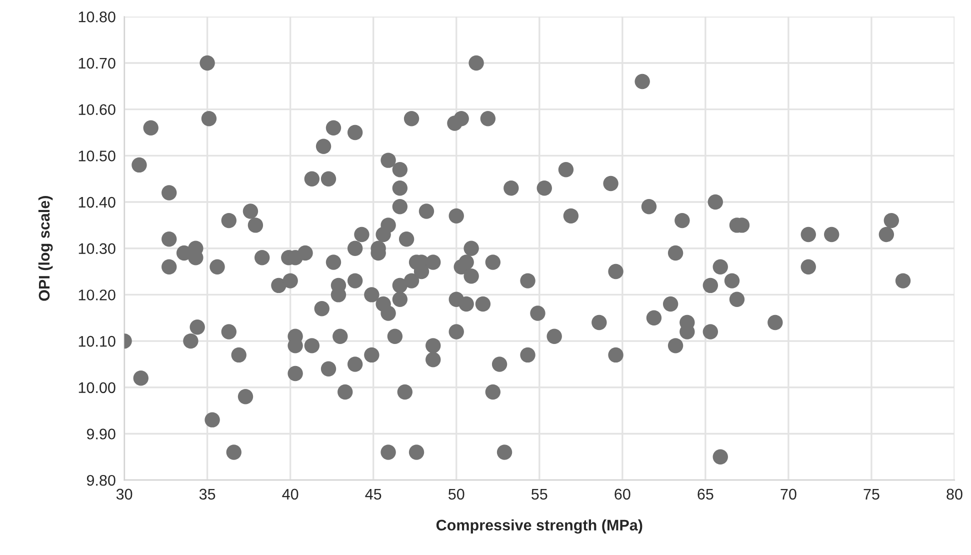  I want to click on y-tick-label: 10.70, so click(97, 63).